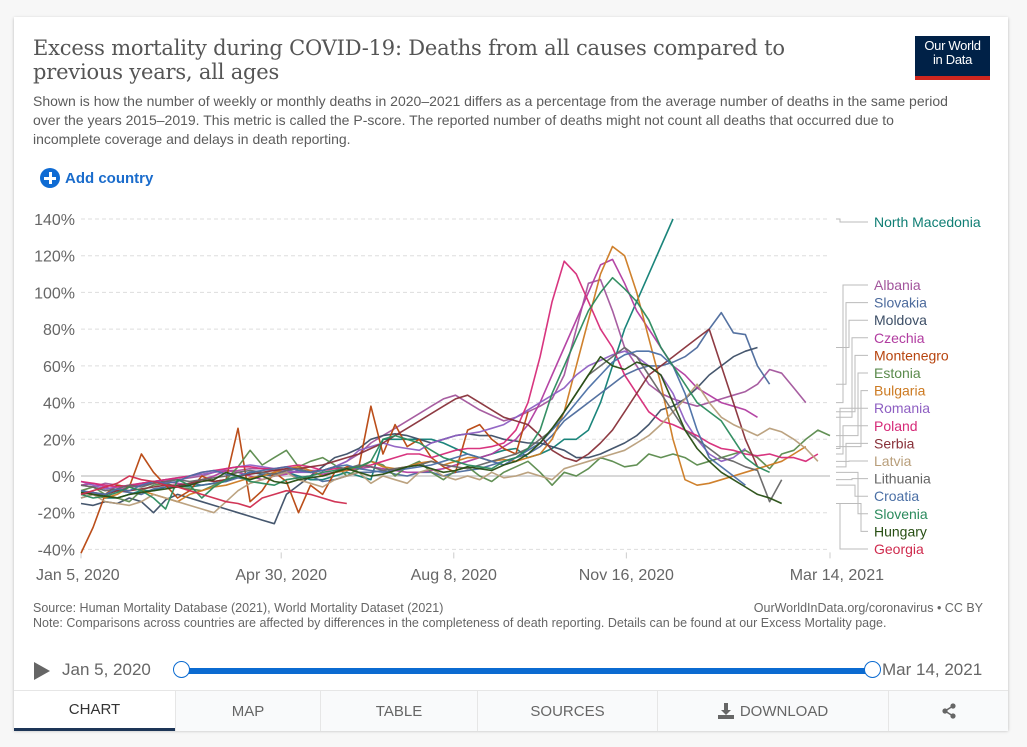 The image size is (1027, 747). Describe the element at coordinates (42, 671) in the screenshot. I see `play-icon` at that location.